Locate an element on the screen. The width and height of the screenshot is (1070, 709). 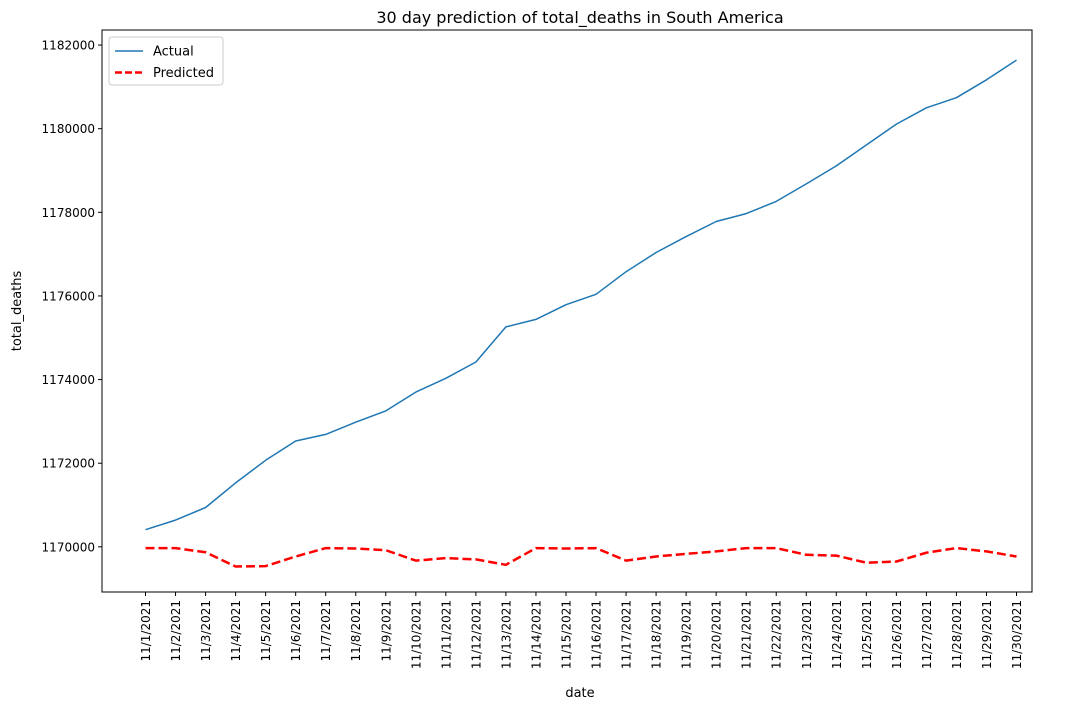
y-tick-label: 1182000 is located at coordinates (68, 46).